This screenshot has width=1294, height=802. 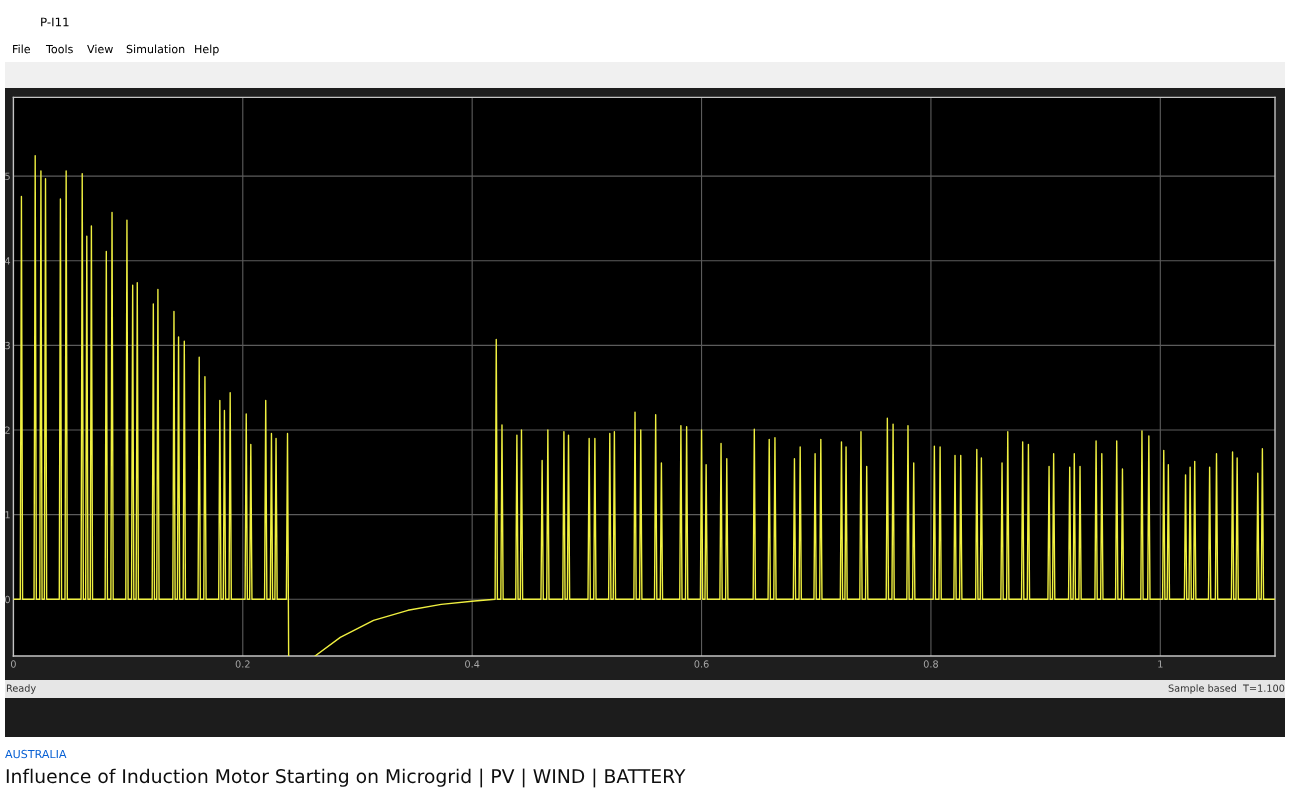 What do you see at coordinates (13, 664) in the screenshot?
I see `x-tick-label: 0` at bounding box center [13, 664].